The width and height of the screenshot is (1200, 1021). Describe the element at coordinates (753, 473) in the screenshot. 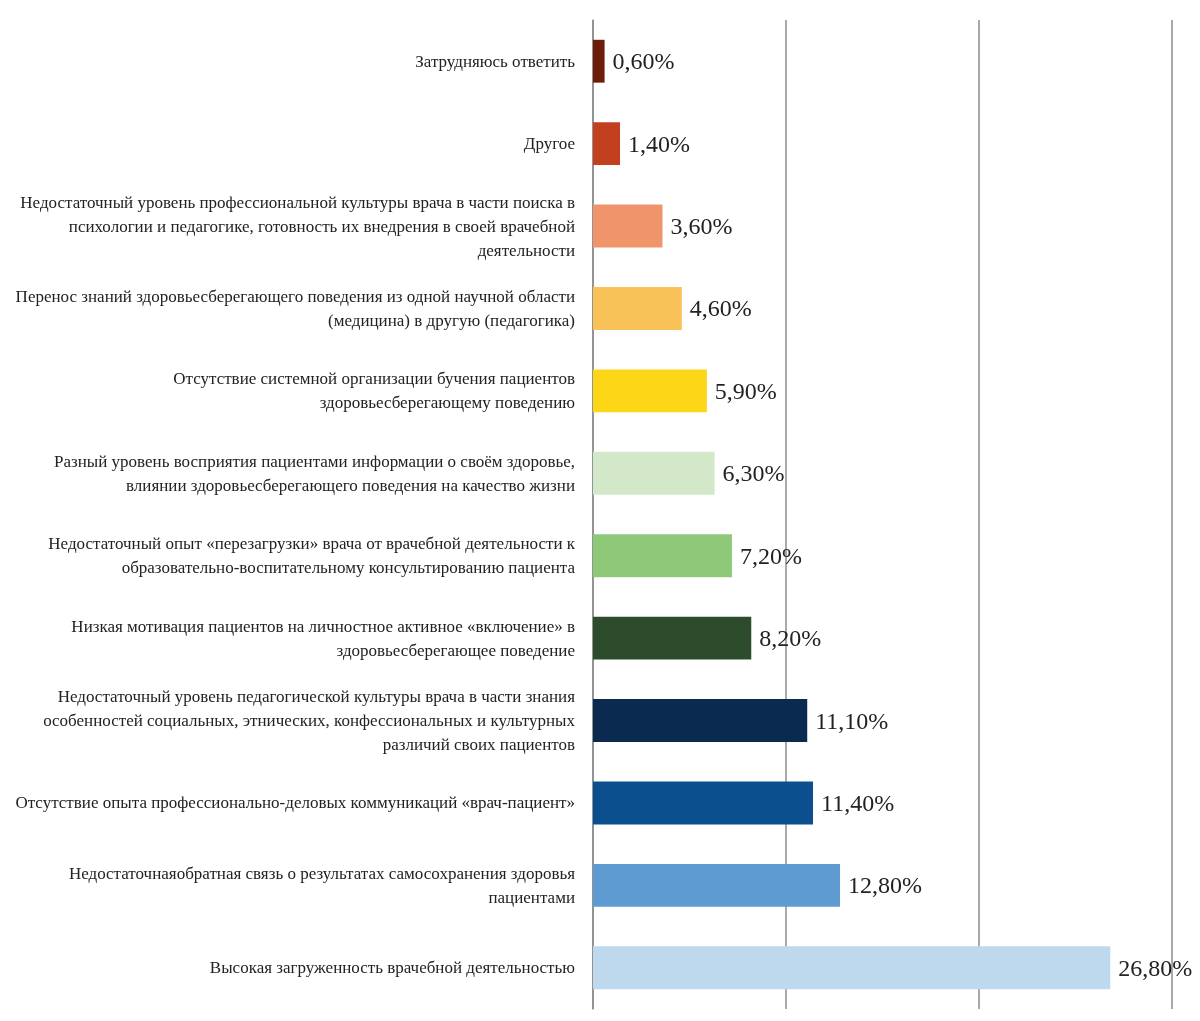

I see `data-label: 6,30%` at that location.